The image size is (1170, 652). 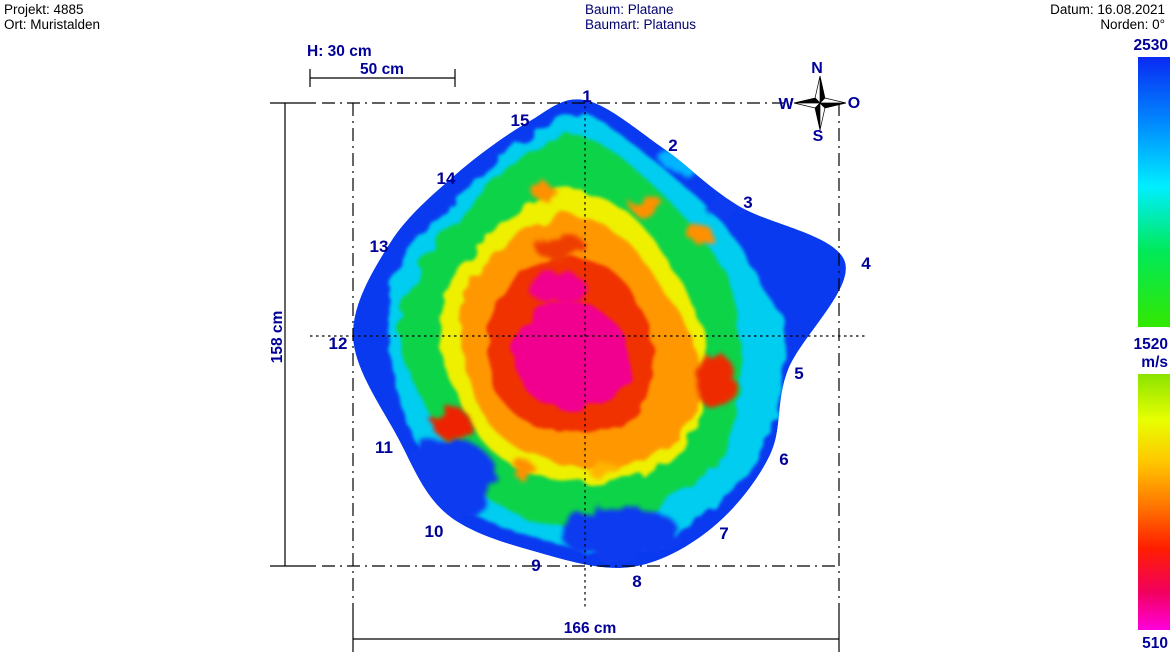 What do you see at coordinates (818, 136) in the screenshot?
I see `compass-south-label: S` at bounding box center [818, 136].